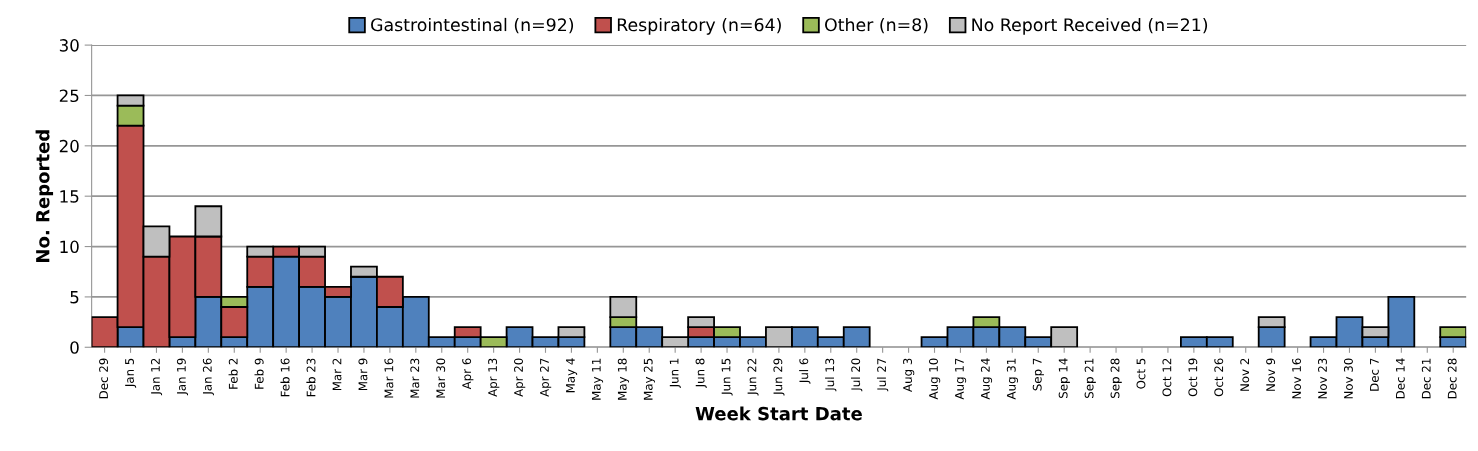  I want to click on x-tick-label: Jul 13, so click(831, 375).